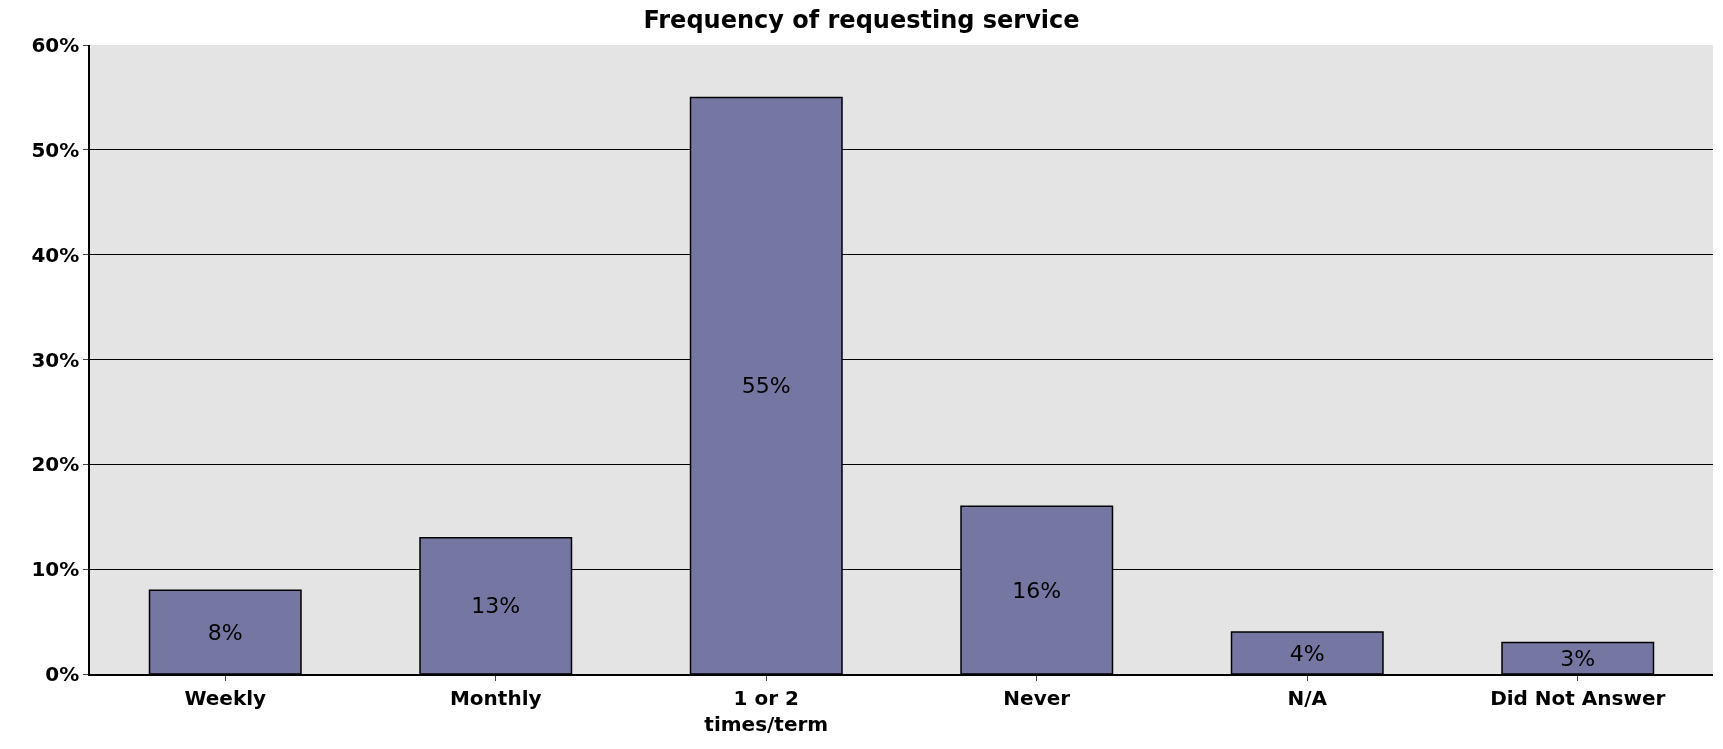 The width and height of the screenshot is (1723, 749). I want to click on y-tick-label: 30%, so click(55, 359).